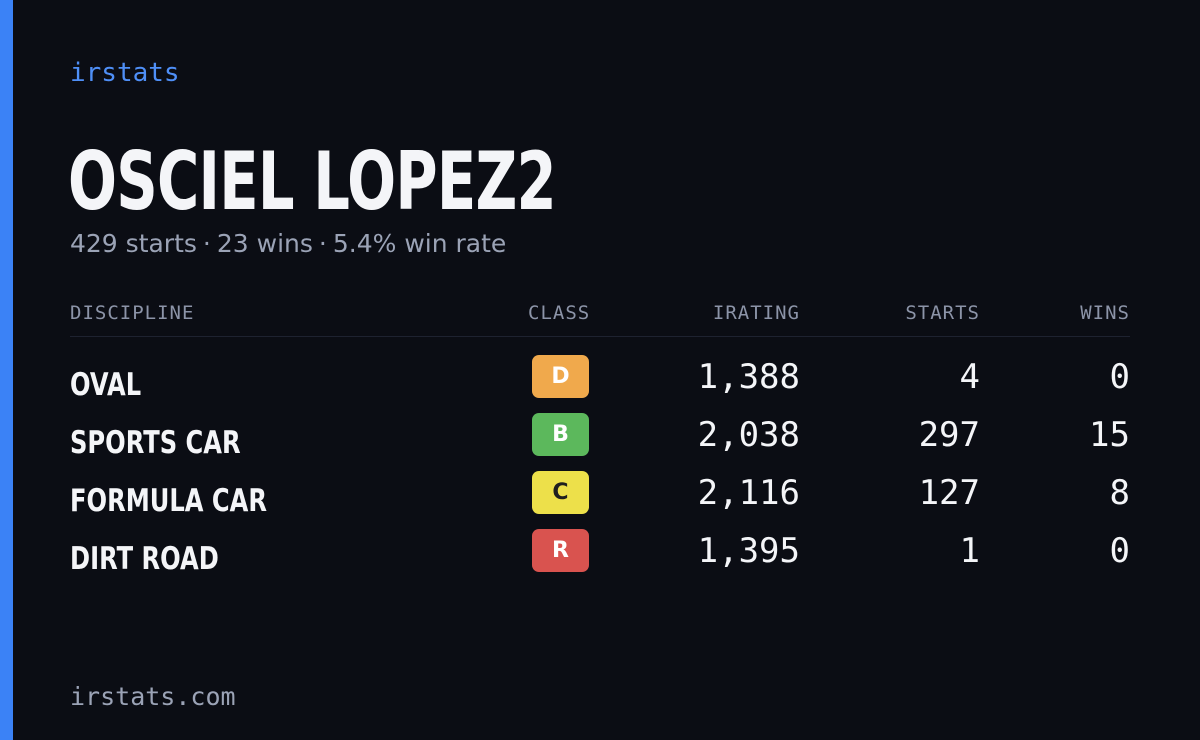  What do you see at coordinates (560, 376) in the screenshot?
I see `class-badge: D` at bounding box center [560, 376].